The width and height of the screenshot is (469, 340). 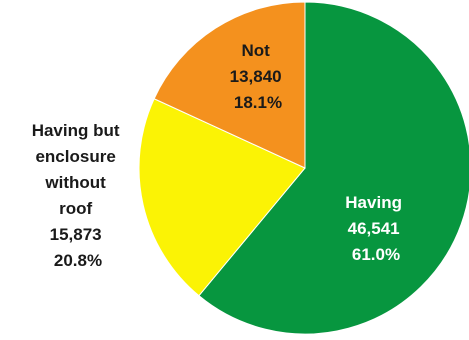 What do you see at coordinates (375, 228) in the screenshot?
I see `slice-label-having: Having 46,541 61.0%` at bounding box center [375, 228].